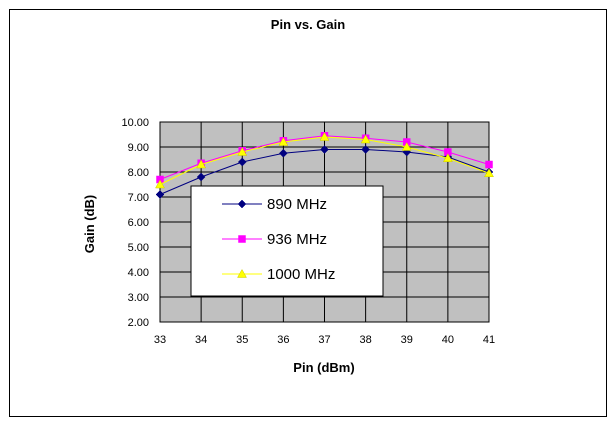  What do you see at coordinates (366, 340) in the screenshot?
I see `x-tick-label: 38` at bounding box center [366, 340].